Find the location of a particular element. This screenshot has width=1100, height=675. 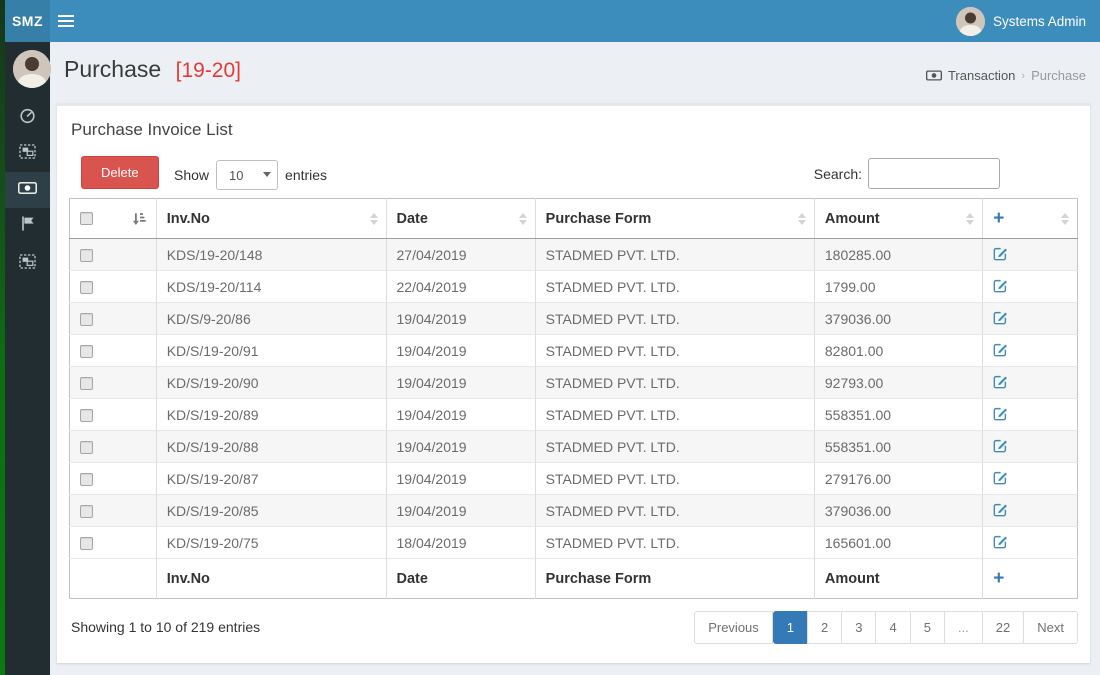

search-control: Search: is located at coordinates (907, 173).